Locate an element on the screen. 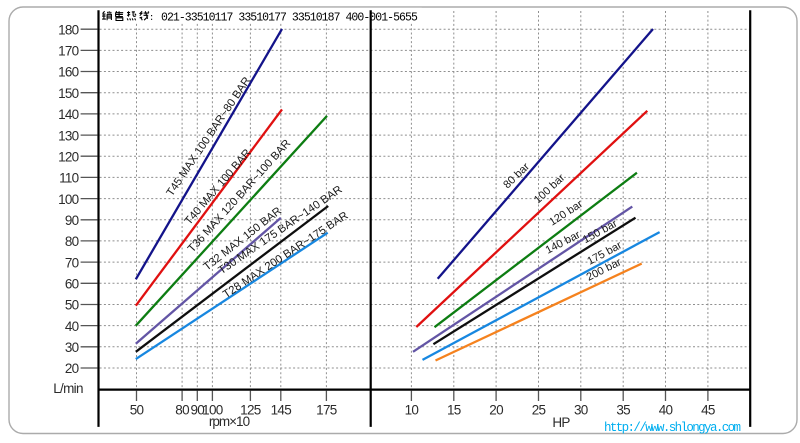 Image resolution: width=800 pixels, height=443 pixels. svg-text: 140 is located at coordinates (68, 114).